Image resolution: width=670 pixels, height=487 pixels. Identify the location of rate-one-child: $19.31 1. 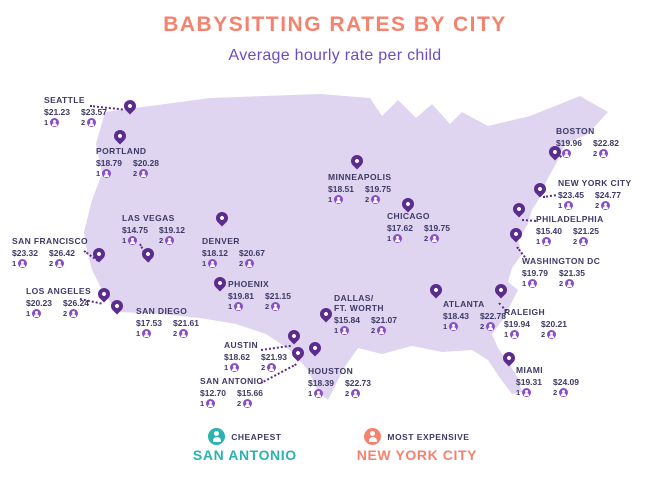
(529, 387).